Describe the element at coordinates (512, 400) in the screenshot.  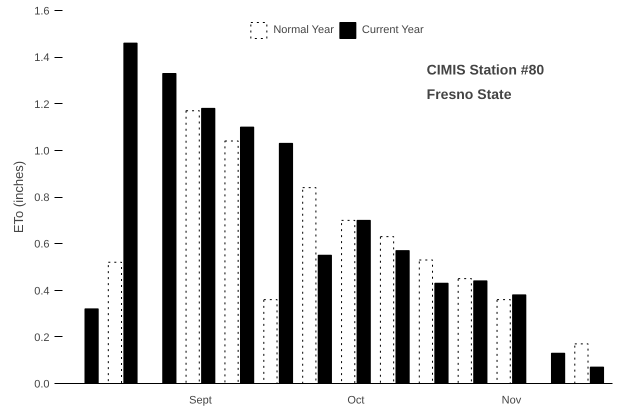
I see `x-tick-label: Nov` at that location.